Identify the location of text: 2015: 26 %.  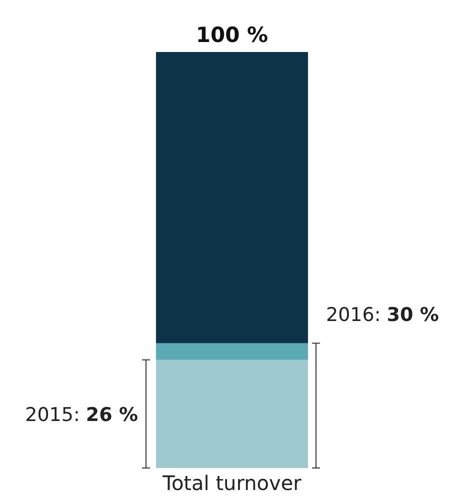
(81, 415).